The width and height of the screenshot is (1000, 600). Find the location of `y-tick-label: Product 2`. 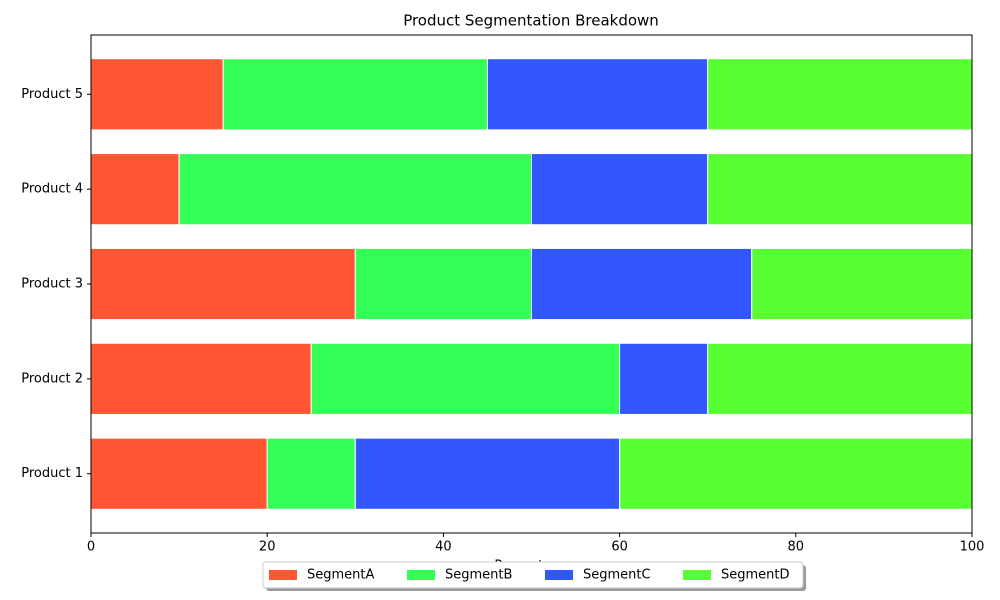

y-tick-label: Product 2 is located at coordinates (52, 378).